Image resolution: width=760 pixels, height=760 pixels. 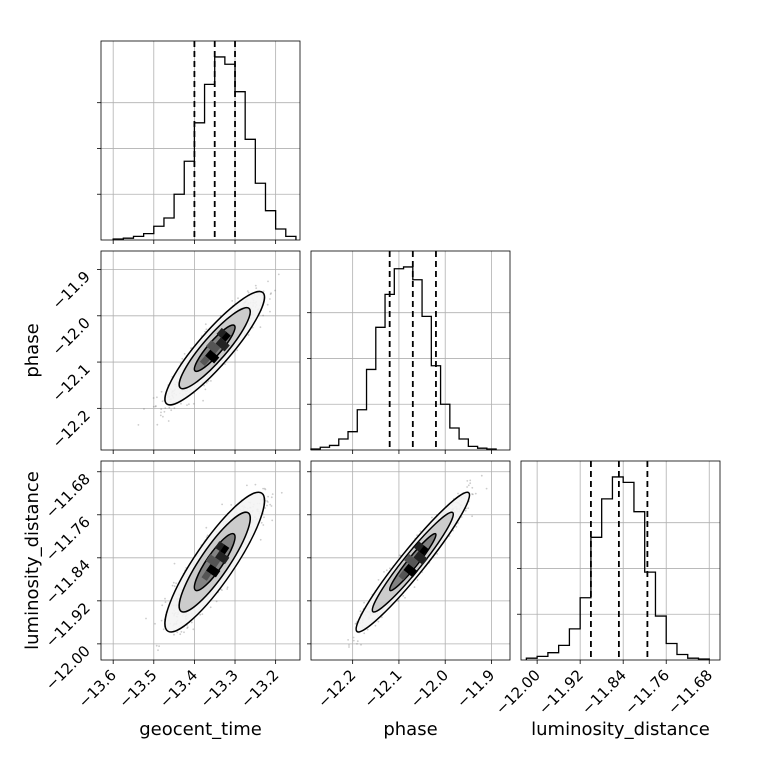 I want to click on x-axis-label-luminosity_distance: luminosity_distance, so click(x=620, y=729).